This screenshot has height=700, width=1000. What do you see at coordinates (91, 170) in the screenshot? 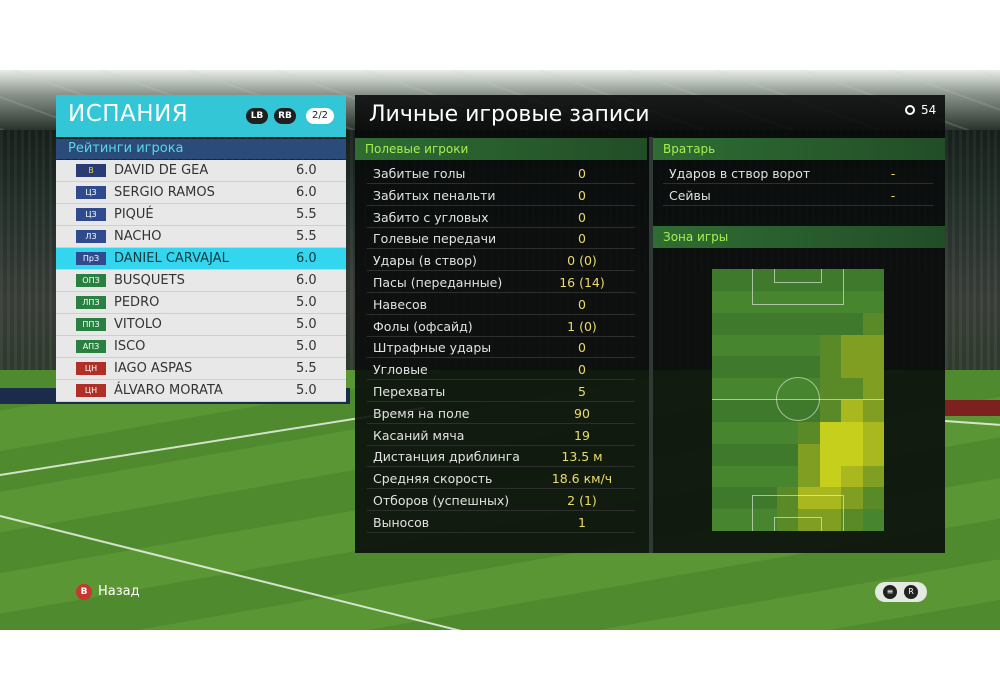
I see `position-badge: В` at bounding box center [91, 170].